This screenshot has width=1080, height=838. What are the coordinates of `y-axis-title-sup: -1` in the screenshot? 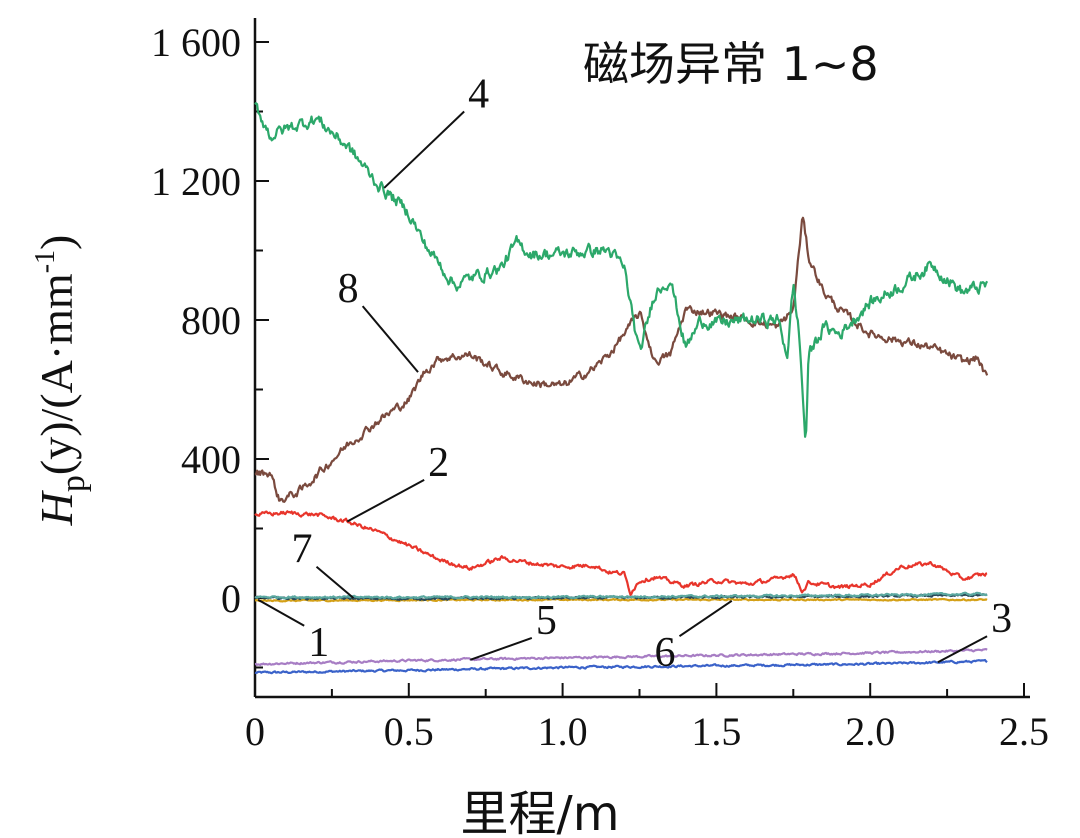 It's located at (45, 261).